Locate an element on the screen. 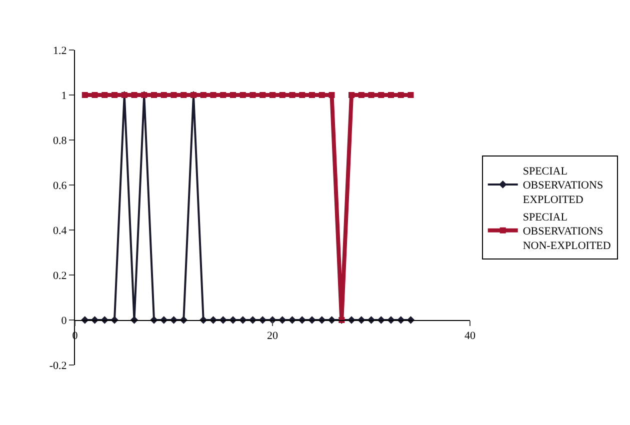 The image size is (630, 425). y-tick-label: 0 is located at coordinates (64, 320).